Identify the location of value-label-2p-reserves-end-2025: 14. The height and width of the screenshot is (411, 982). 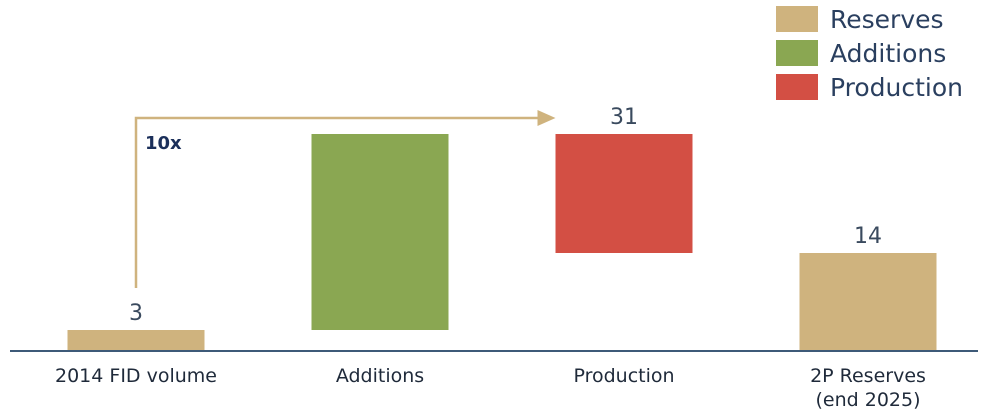
(868, 236).